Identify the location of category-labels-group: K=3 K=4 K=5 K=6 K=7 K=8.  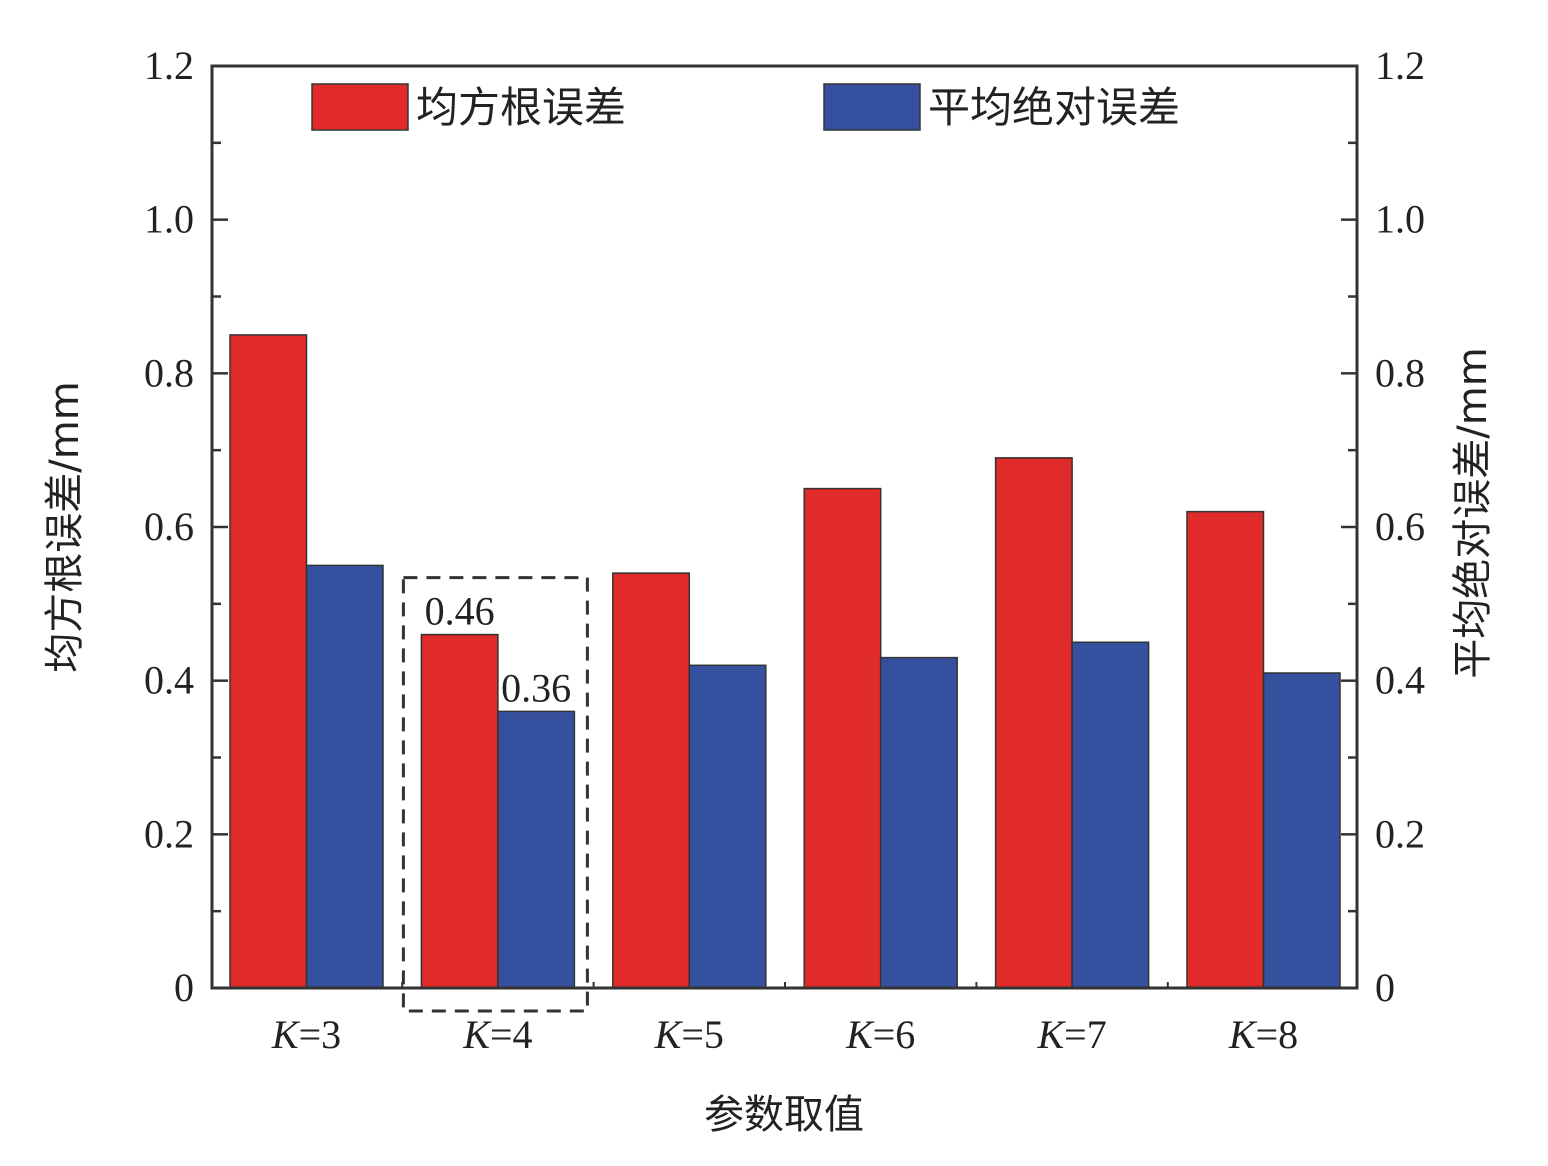
(784, 1019).